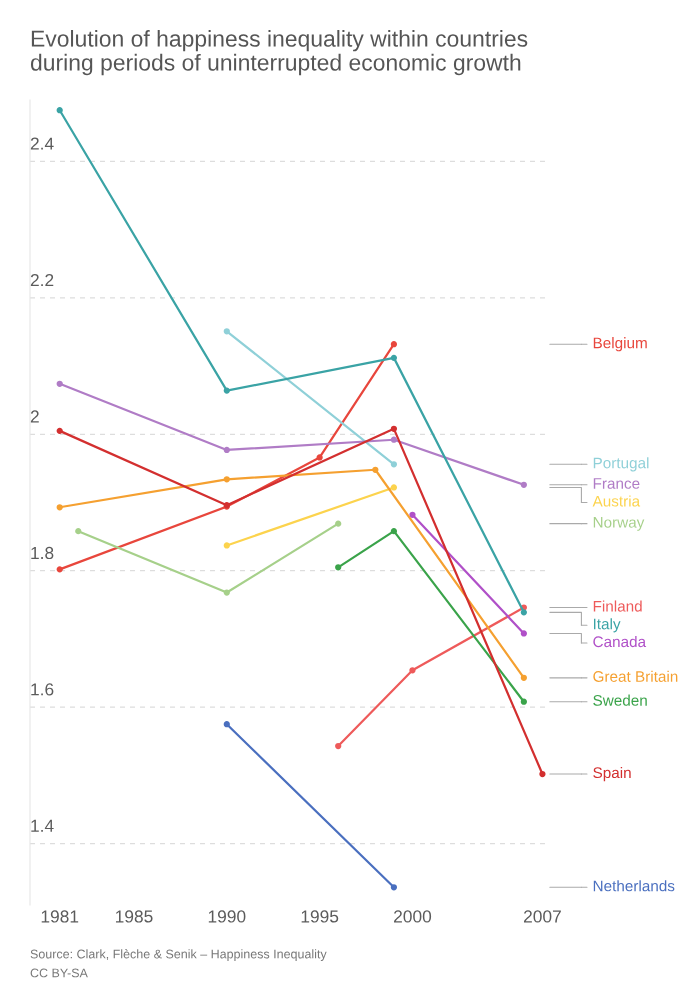  What do you see at coordinates (42, 553) in the screenshot?
I see `y-tick-label: 1.8` at bounding box center [42, 553].